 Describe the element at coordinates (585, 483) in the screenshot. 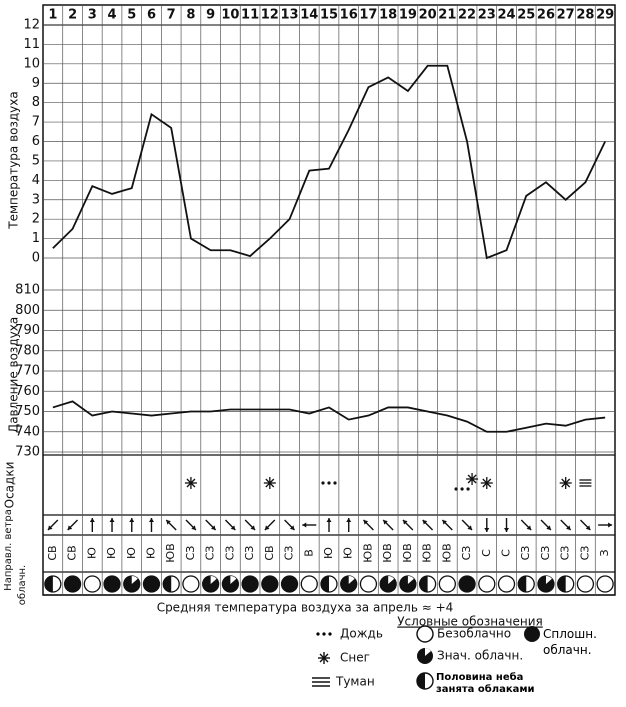

I see `precip-fog` at that location.